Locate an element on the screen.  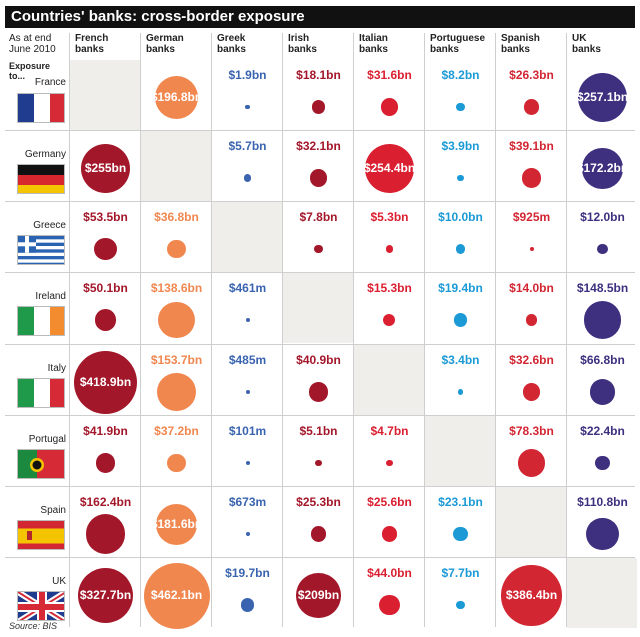
bubble-france-uk is located at coordinates (602, 97).